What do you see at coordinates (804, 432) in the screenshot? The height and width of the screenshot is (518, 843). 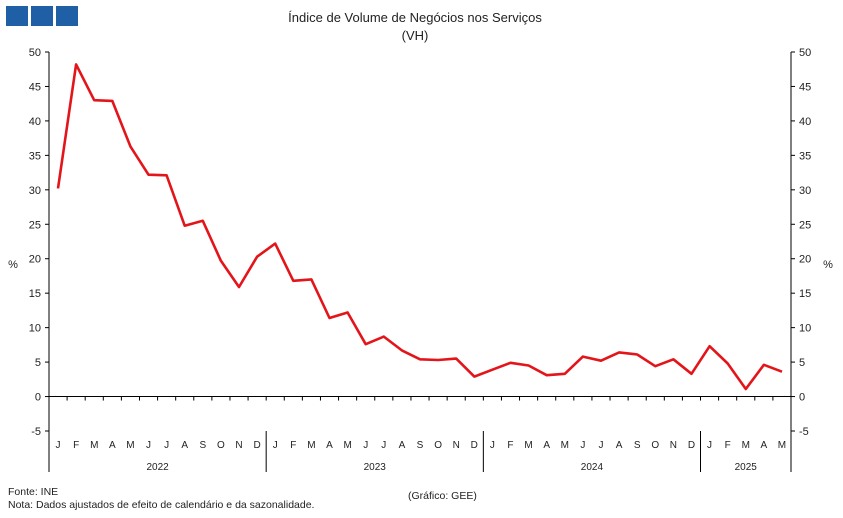 I see `y-tick-label-right: -5` at bounding box center [804, 432].